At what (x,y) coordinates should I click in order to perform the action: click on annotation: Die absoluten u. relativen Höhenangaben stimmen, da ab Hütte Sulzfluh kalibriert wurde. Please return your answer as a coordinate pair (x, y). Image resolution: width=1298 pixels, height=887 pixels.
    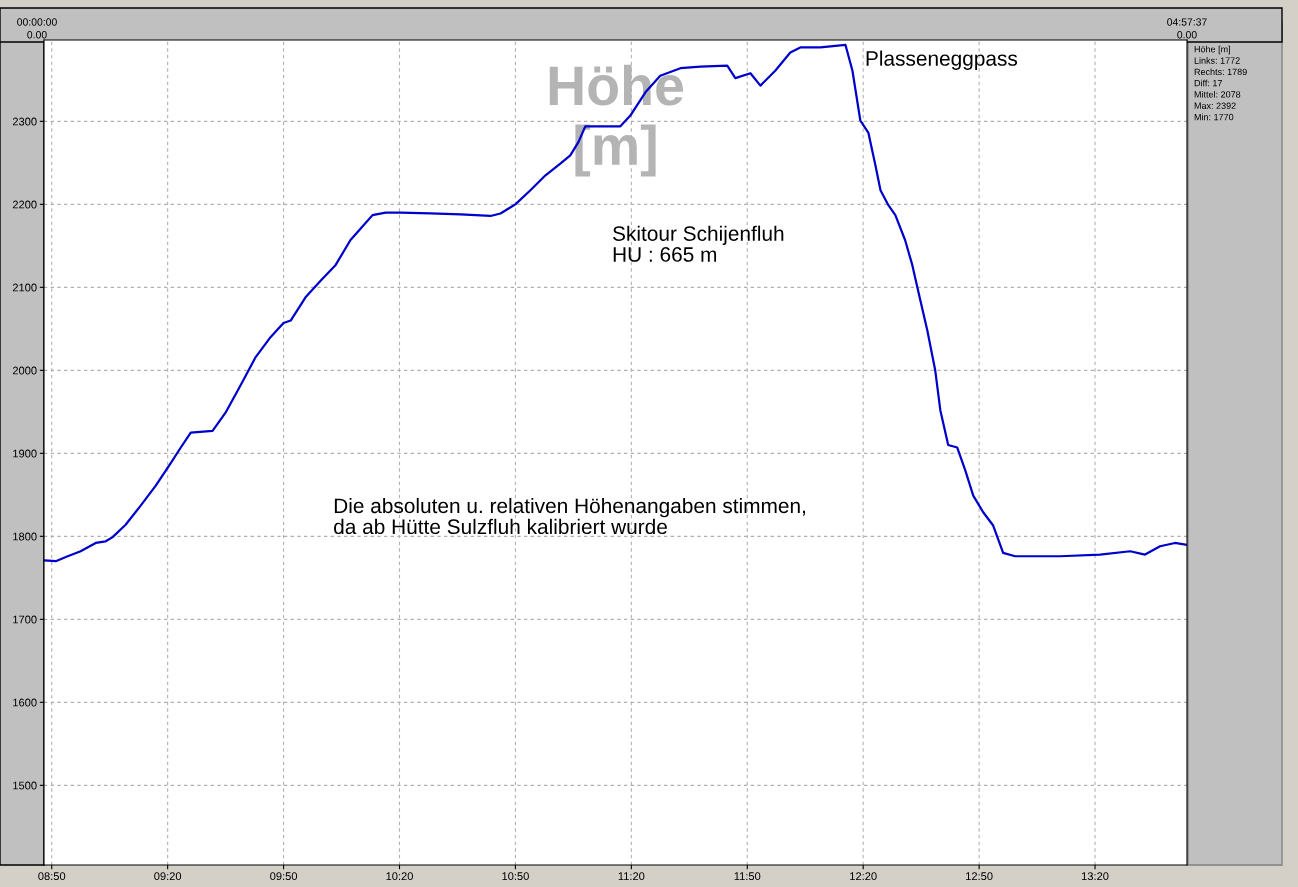
    Looking at the image, I should click on (569, 516).